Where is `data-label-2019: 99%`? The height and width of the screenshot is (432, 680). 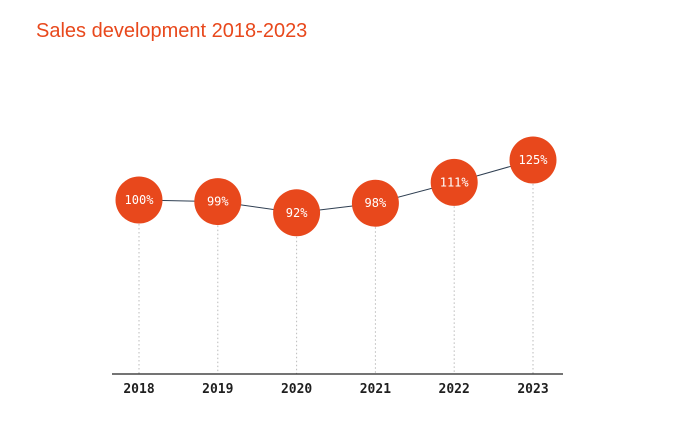 data-label-2019: 99% is located at coordinates (218, 202).